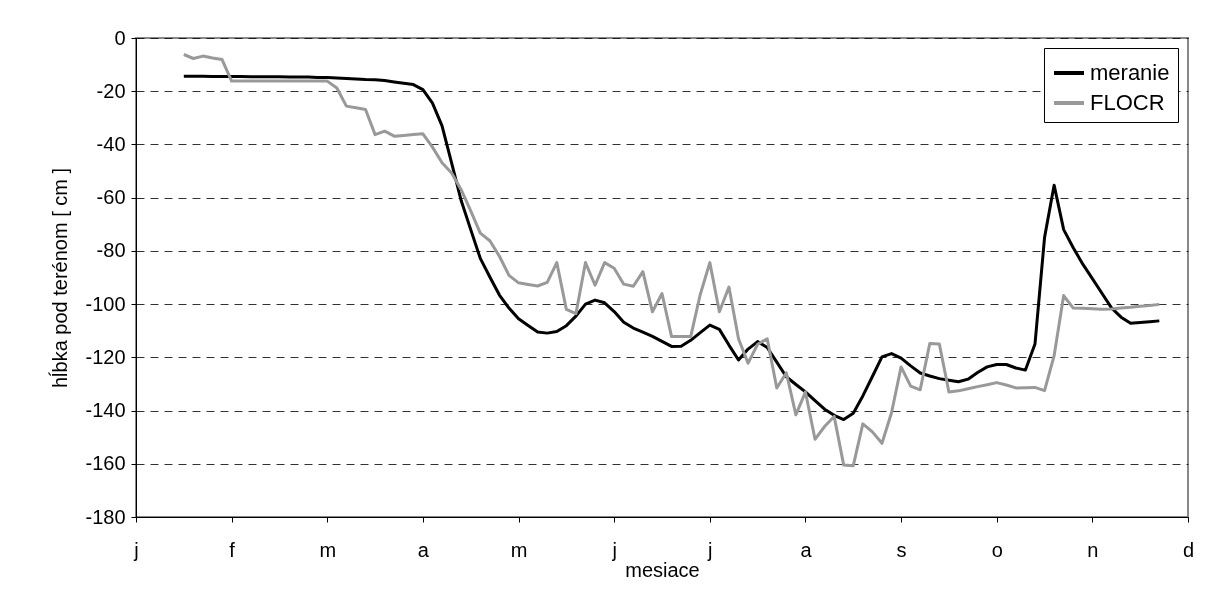 Image resolution: width=1211 pixels, height=595 pixels. What do you see at coordinates (105, 516) in the screenshot?
I see `y-tick-label: -180` at bounding box center [105, 516].